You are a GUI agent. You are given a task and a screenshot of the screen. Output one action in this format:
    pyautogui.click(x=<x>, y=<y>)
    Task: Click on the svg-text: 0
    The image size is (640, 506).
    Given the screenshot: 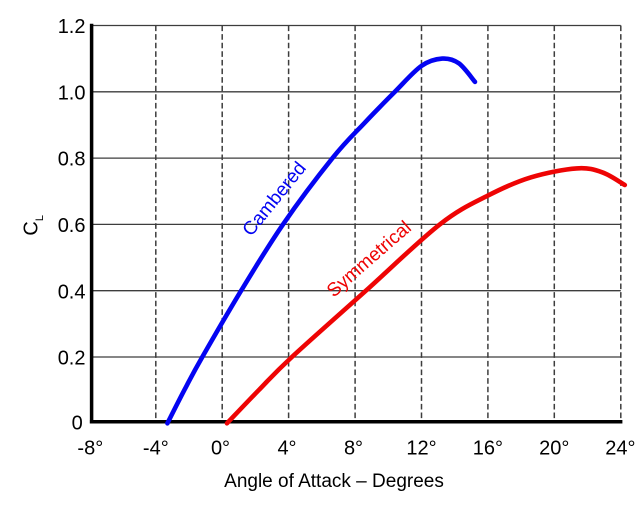 What is the action you would take?
    pyautogui.click(x=77, y=423)
    